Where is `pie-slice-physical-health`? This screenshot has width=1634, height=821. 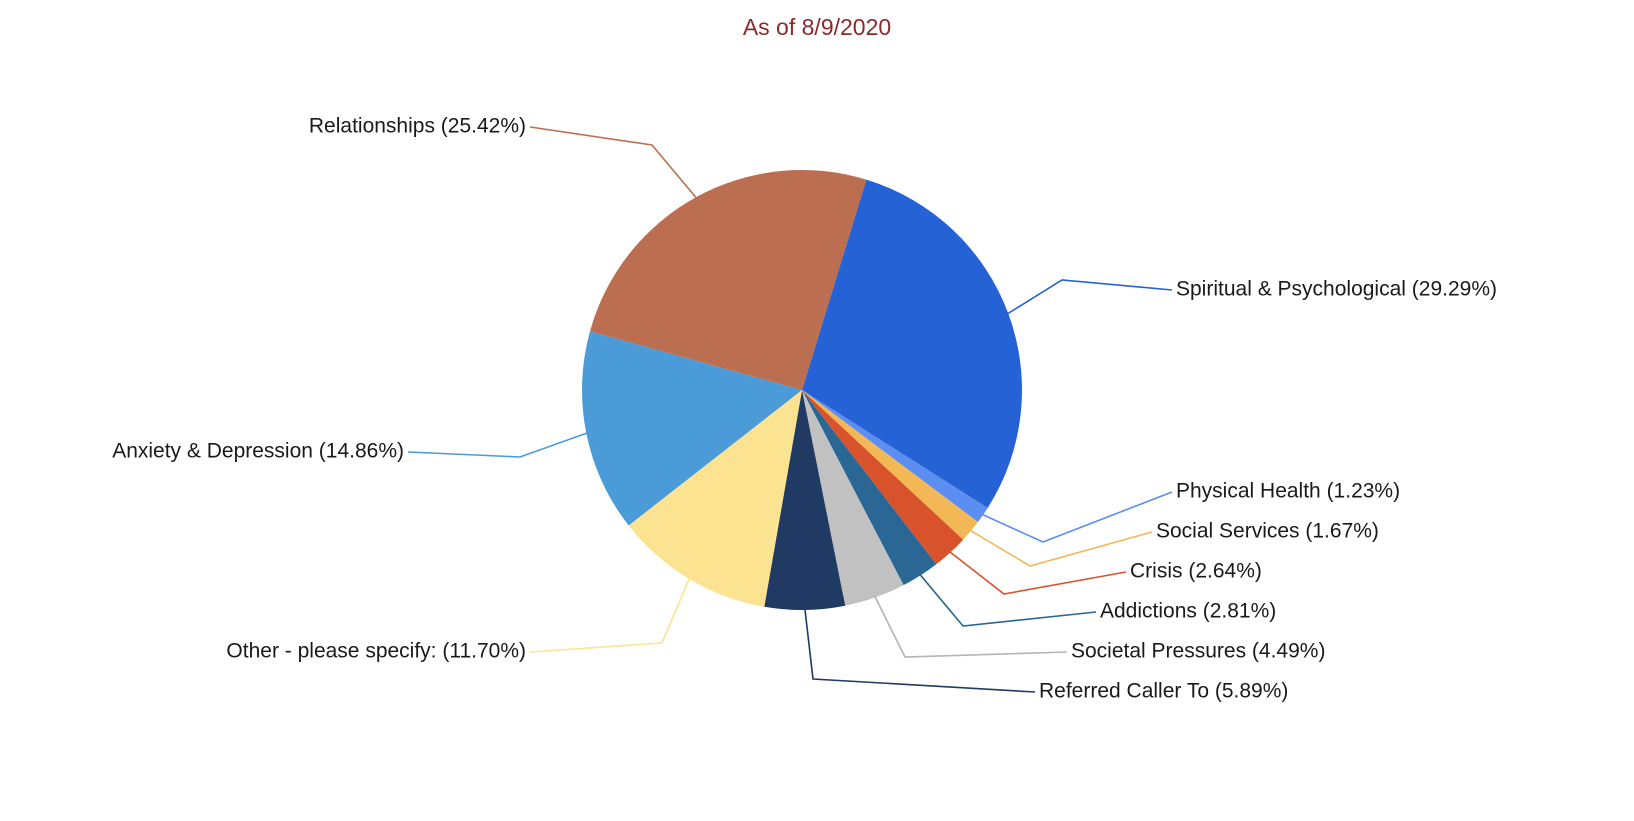
pie-slice-physical-health is located at coordinates (895, 456).